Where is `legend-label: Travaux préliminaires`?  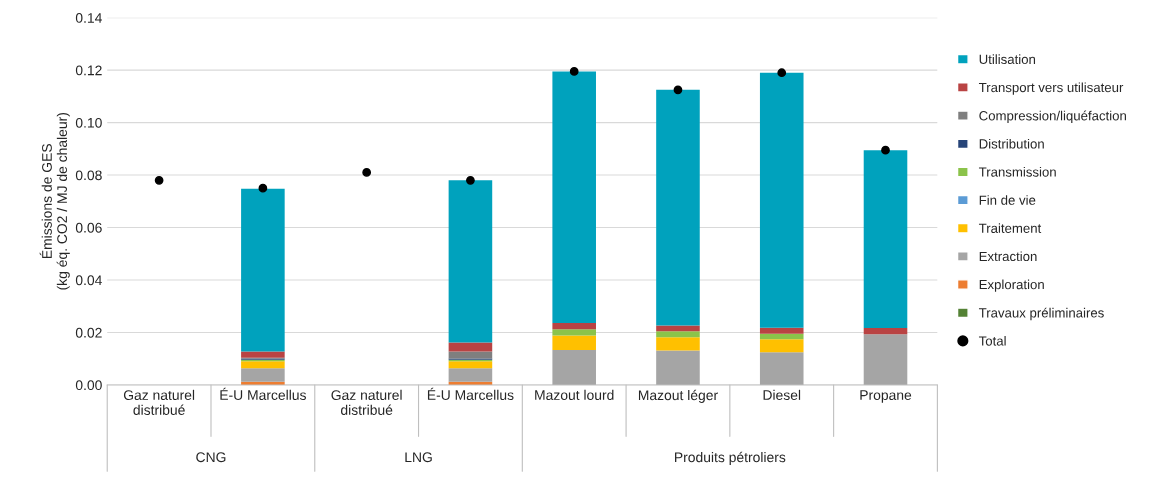
legend-label: Travaux préliminaires is located at coordinates (1041, 314).